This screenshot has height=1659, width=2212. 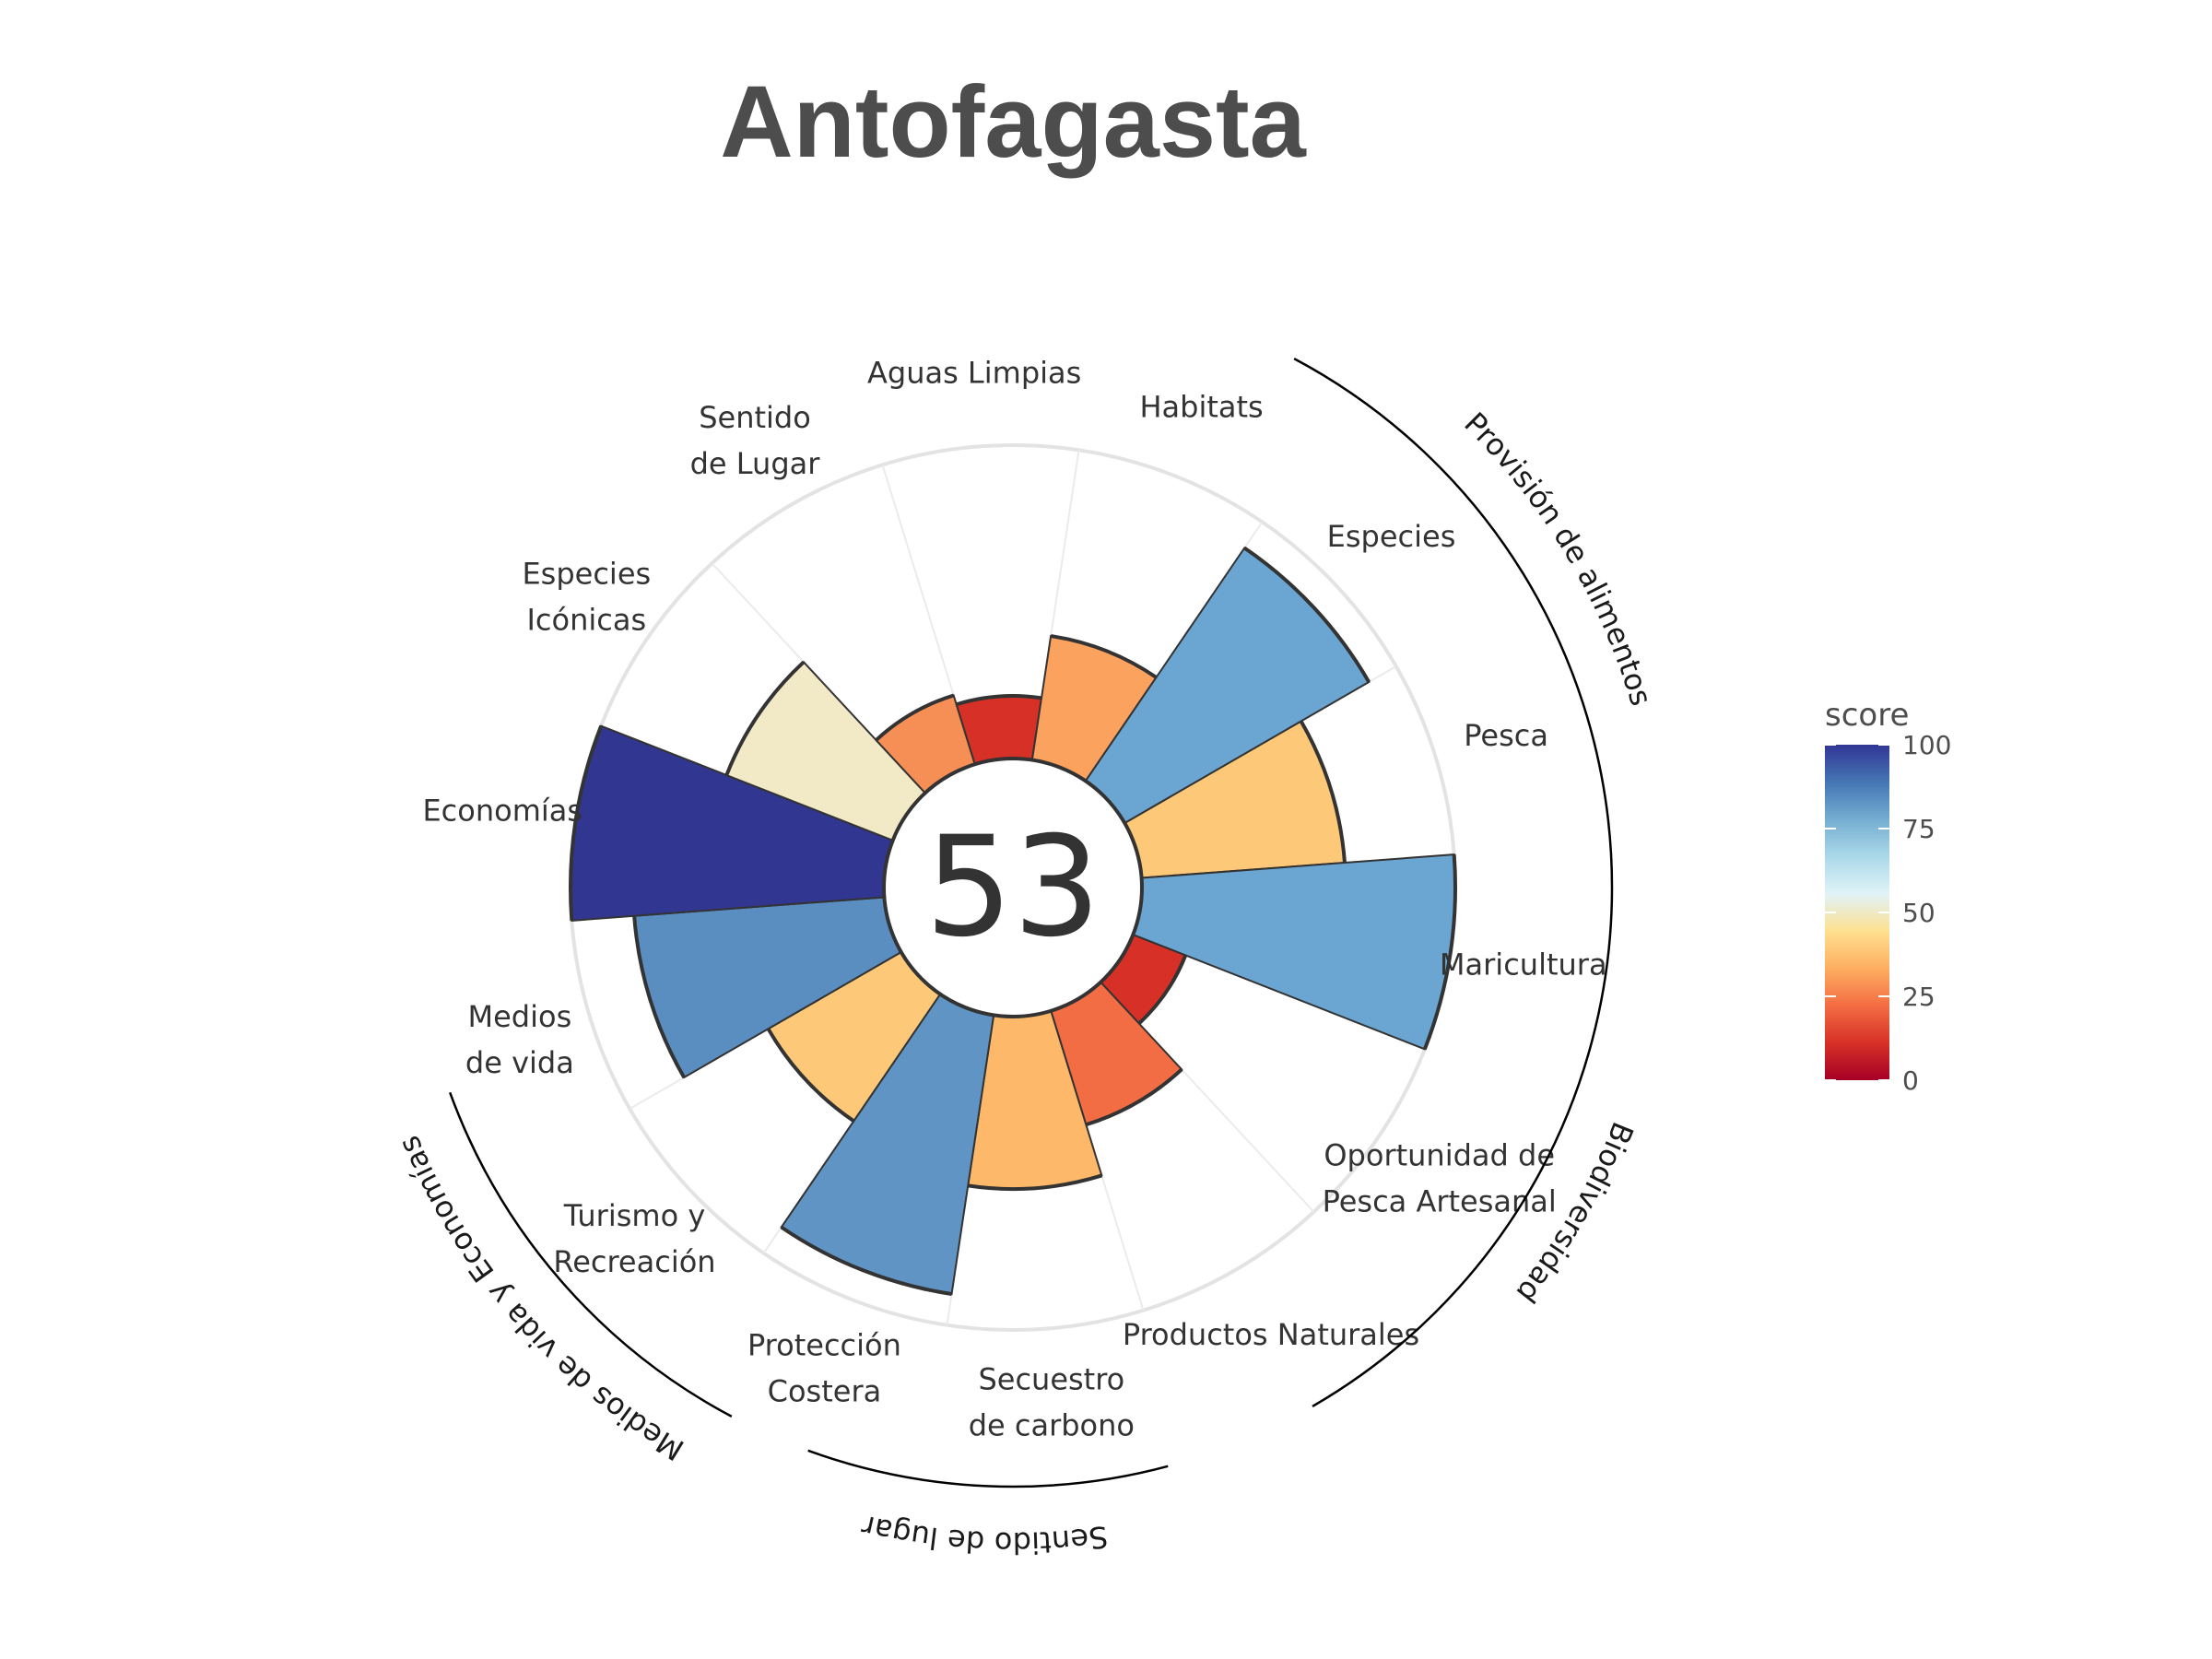 I want to click on goal-label-oportunidad-de-pesca-artesanal: Oportunidad de Pesca Artesanal, so click(x=1440, y=1177).